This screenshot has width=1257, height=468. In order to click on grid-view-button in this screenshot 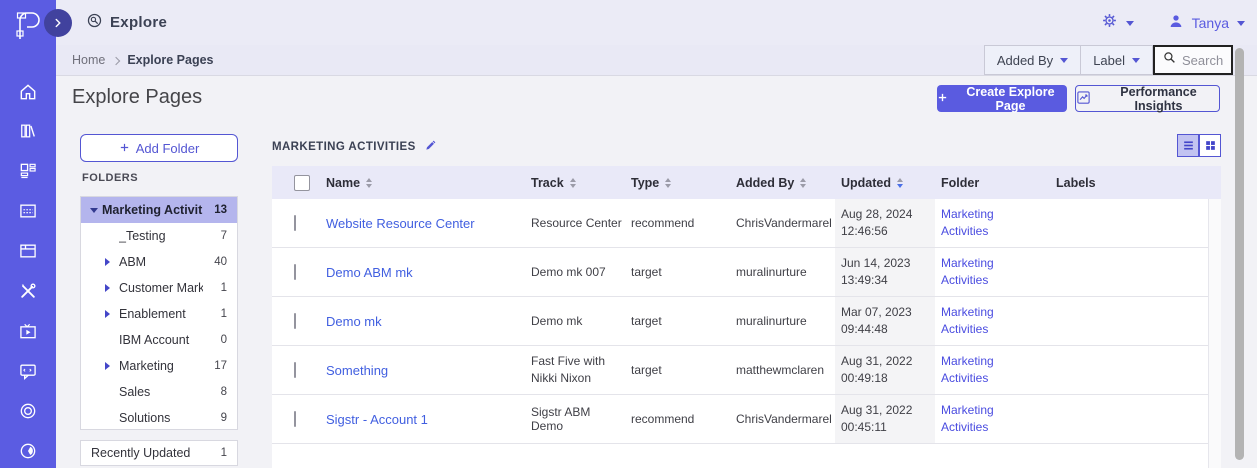, I will do `click(1210, 145)`.